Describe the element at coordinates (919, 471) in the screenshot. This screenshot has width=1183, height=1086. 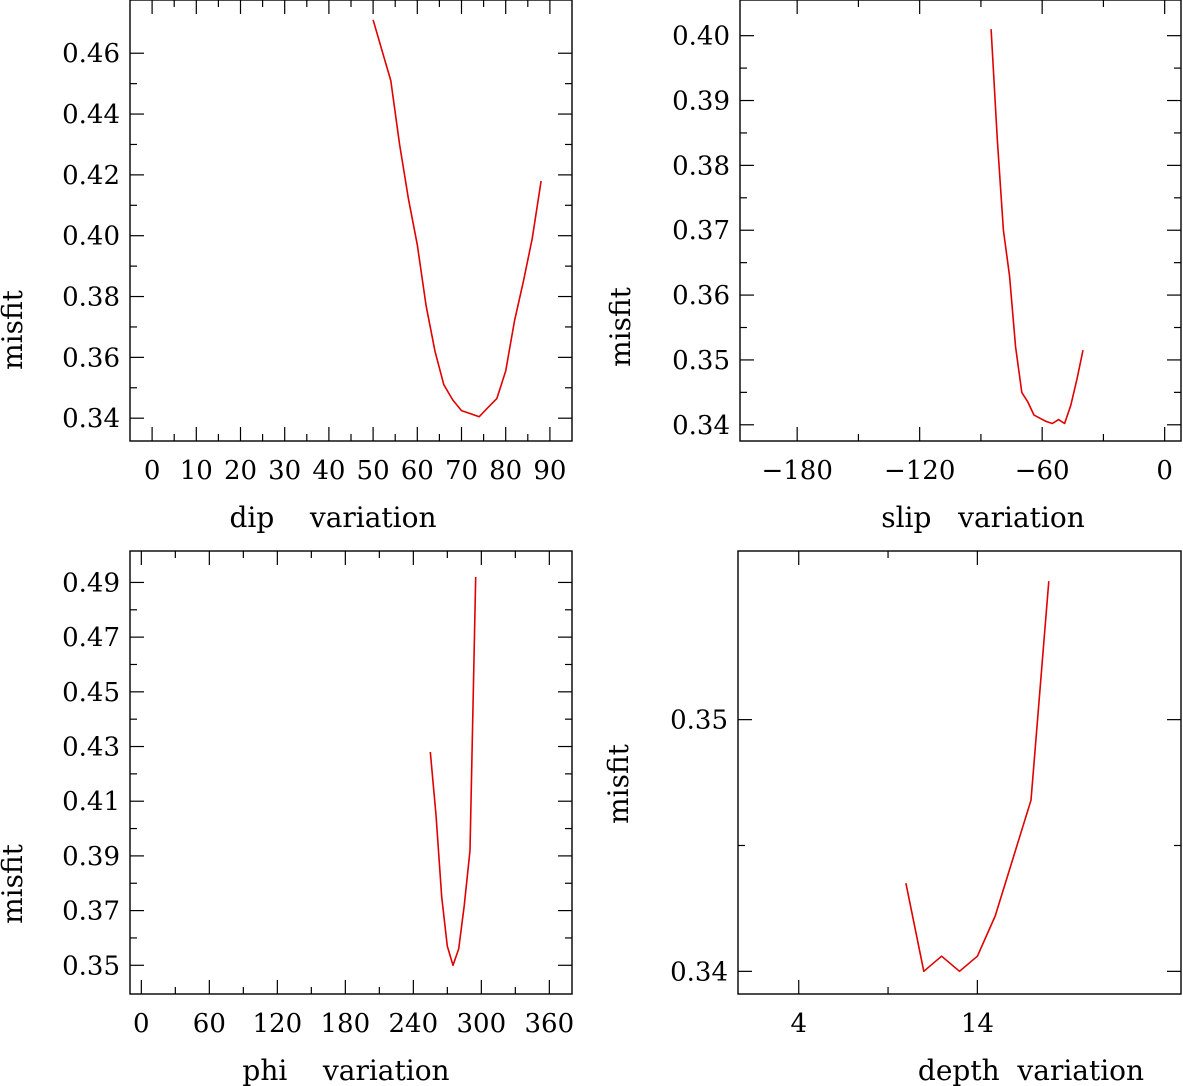
I see `x-tick-label: −120` at that location.